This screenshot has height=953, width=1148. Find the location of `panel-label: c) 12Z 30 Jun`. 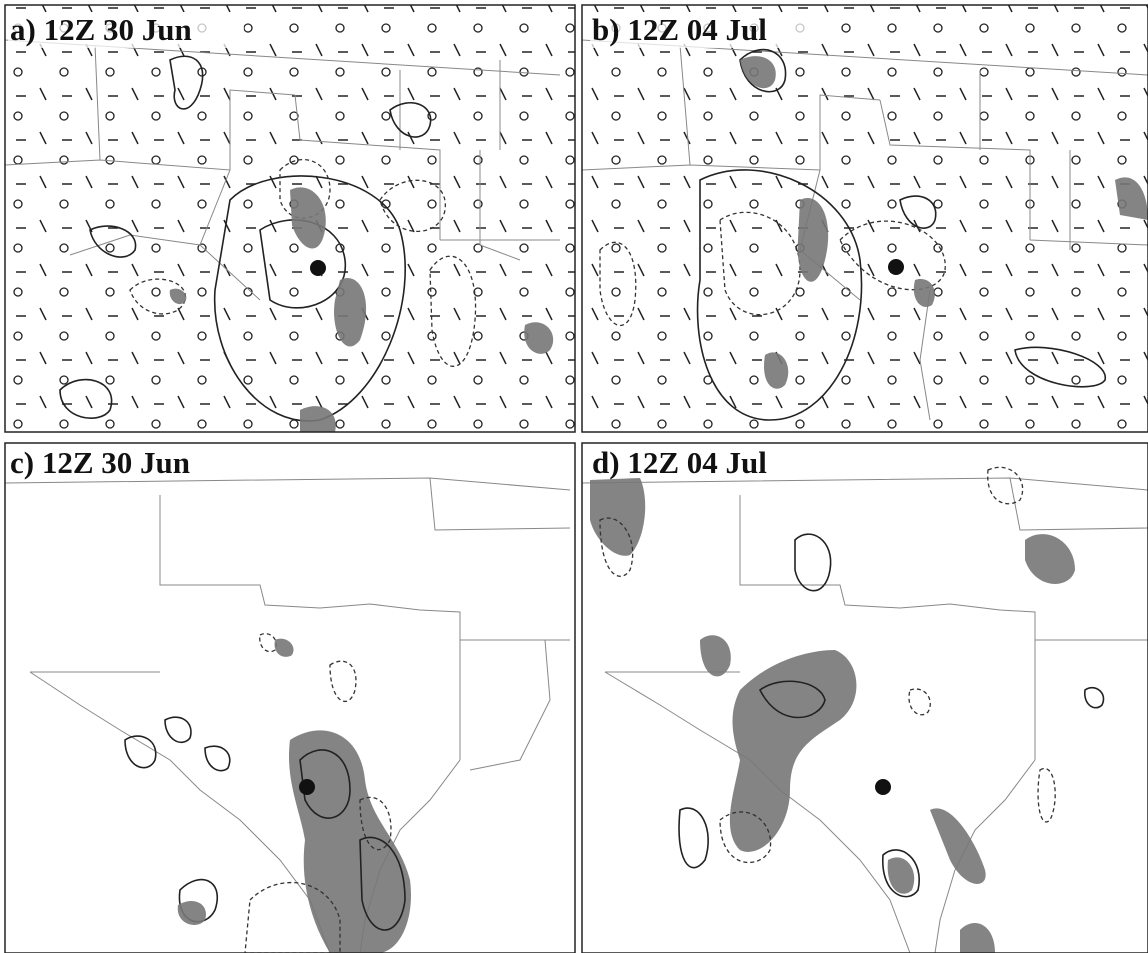

panel-label: c) 12Z 30 Jun is located at coordinates (100, 462).